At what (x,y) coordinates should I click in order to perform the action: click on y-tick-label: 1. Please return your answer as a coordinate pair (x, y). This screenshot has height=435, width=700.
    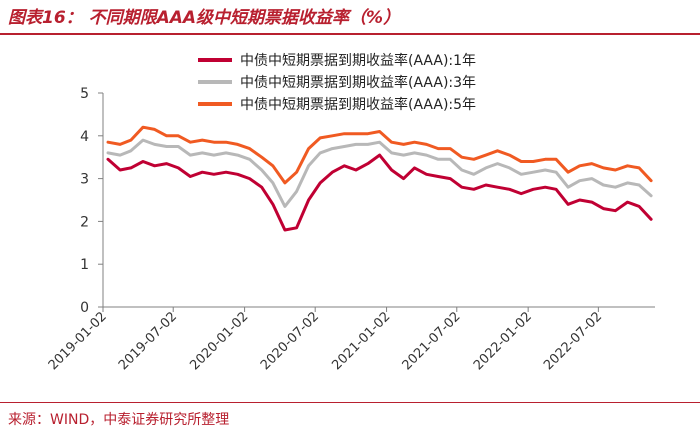
    Looking at the image, I should click on (84, 265).